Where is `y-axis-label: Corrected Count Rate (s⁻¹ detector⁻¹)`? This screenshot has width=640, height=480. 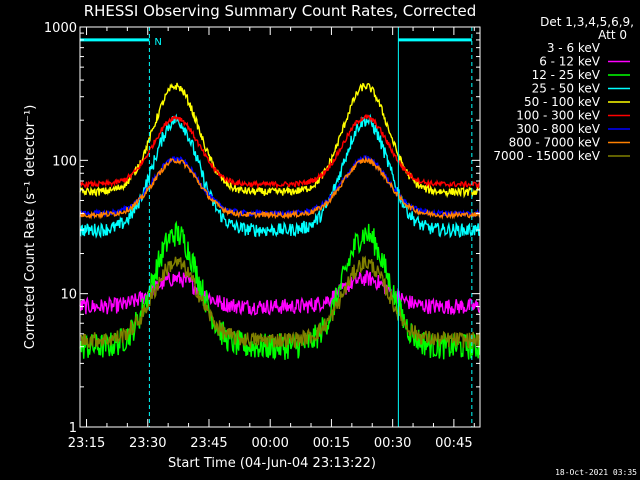
y-axis-label: Corrected Count Rate (s⁻¹ detector⁻¹) is located at coordinates (30, 227).